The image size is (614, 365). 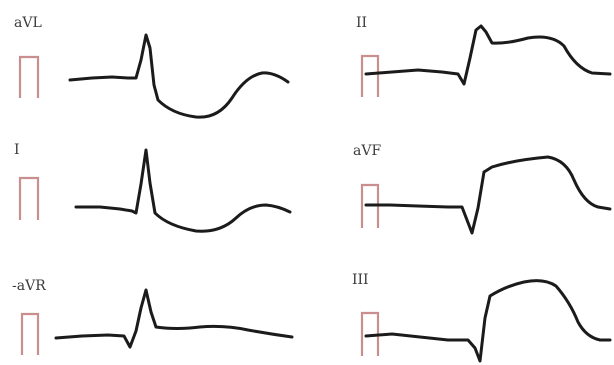 What do you see at coordinates (370, 75) in the screenshot?
I see `calibration-pulse-ii` at bounding box center [370, 75].